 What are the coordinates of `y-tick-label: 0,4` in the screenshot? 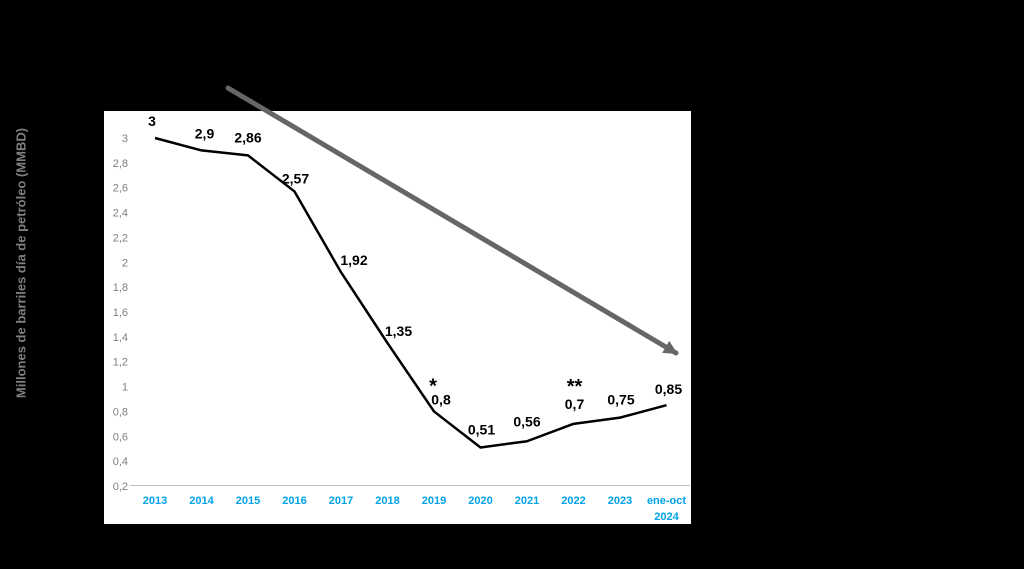 It's located at (120, 462).